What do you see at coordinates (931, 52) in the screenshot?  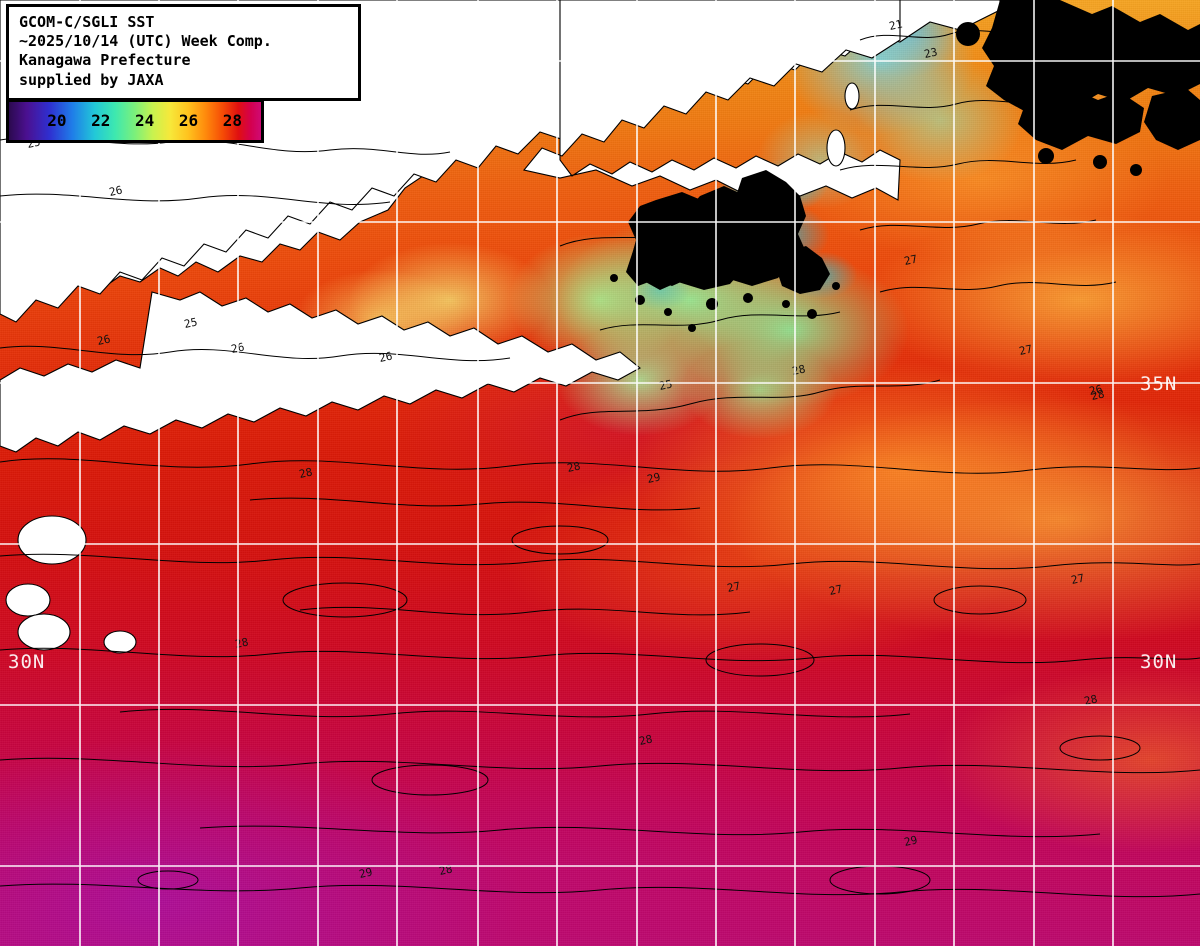 I see `contour-label-23-23: 23` at bounding box center [931, 52].